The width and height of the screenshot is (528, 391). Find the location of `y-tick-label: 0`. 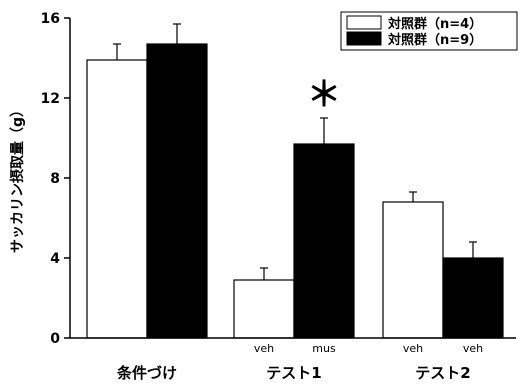

y-tick-label: 0 is located at coordinates (55, 339).